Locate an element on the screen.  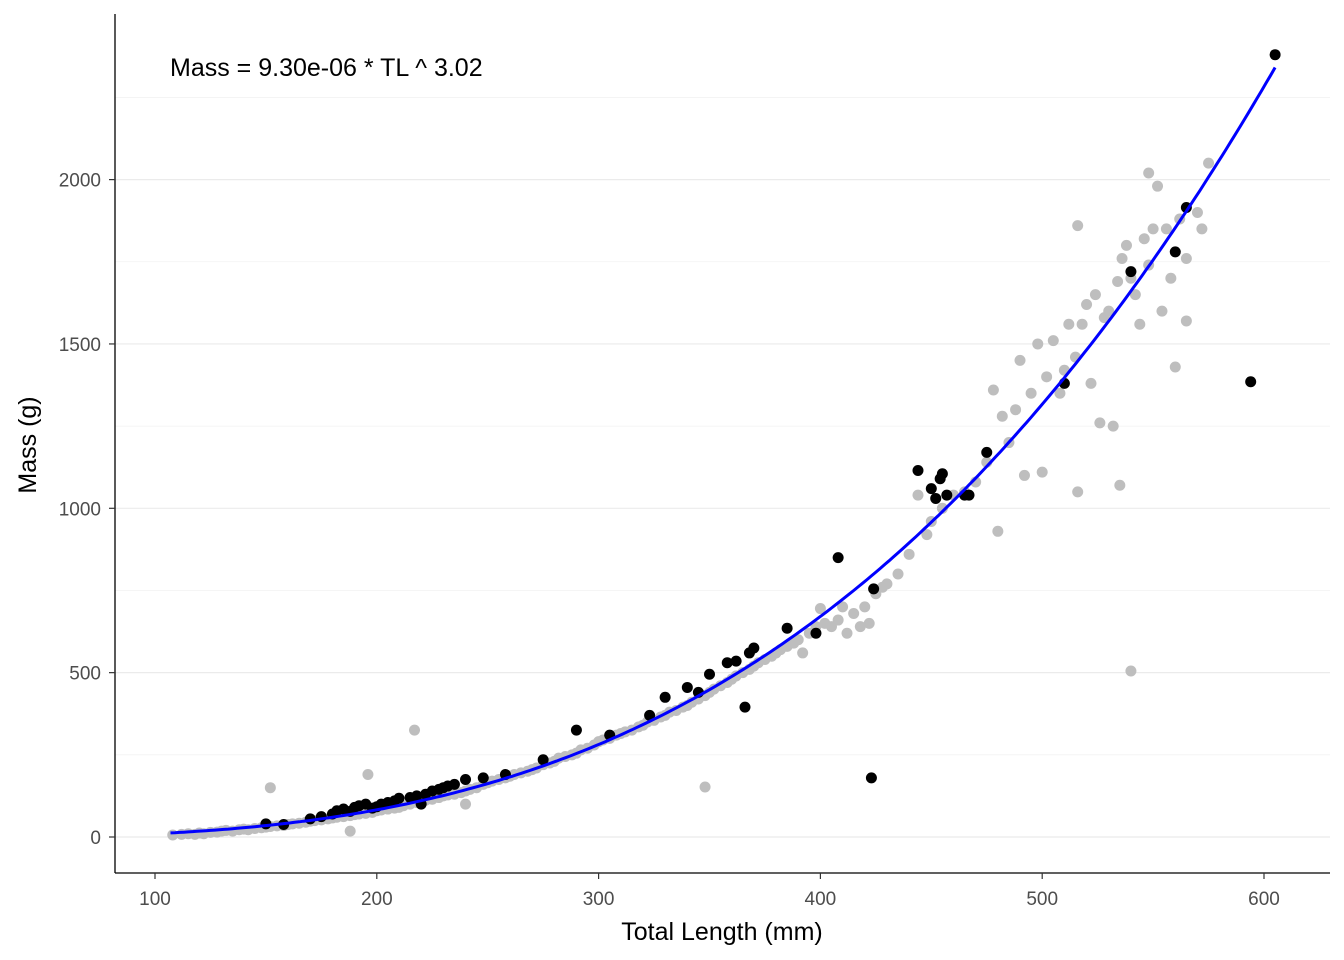
y-tick-label: 500 is located at coordinates (85, 674).